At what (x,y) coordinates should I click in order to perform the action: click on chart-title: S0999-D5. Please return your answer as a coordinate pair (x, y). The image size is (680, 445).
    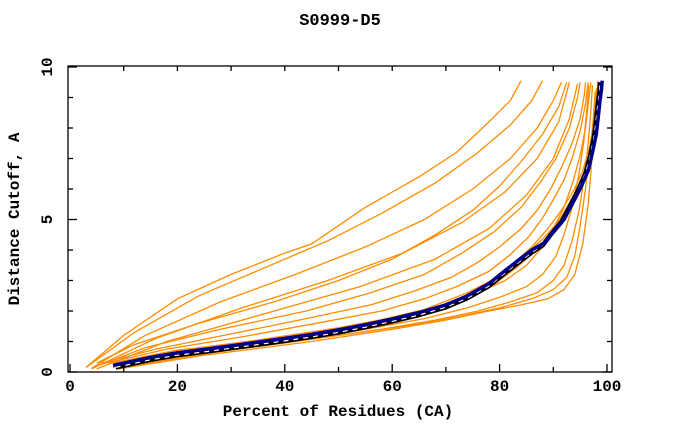
    Looking at the image, I should click on (340, 21).